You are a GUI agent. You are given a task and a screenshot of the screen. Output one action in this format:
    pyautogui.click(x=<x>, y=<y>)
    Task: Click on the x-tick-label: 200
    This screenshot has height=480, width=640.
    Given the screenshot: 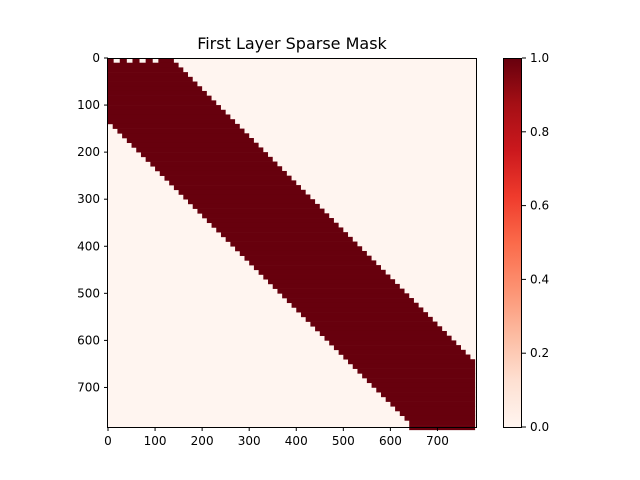 What is the action you would take?
    pyautogui.click(x=202, y=441)
    